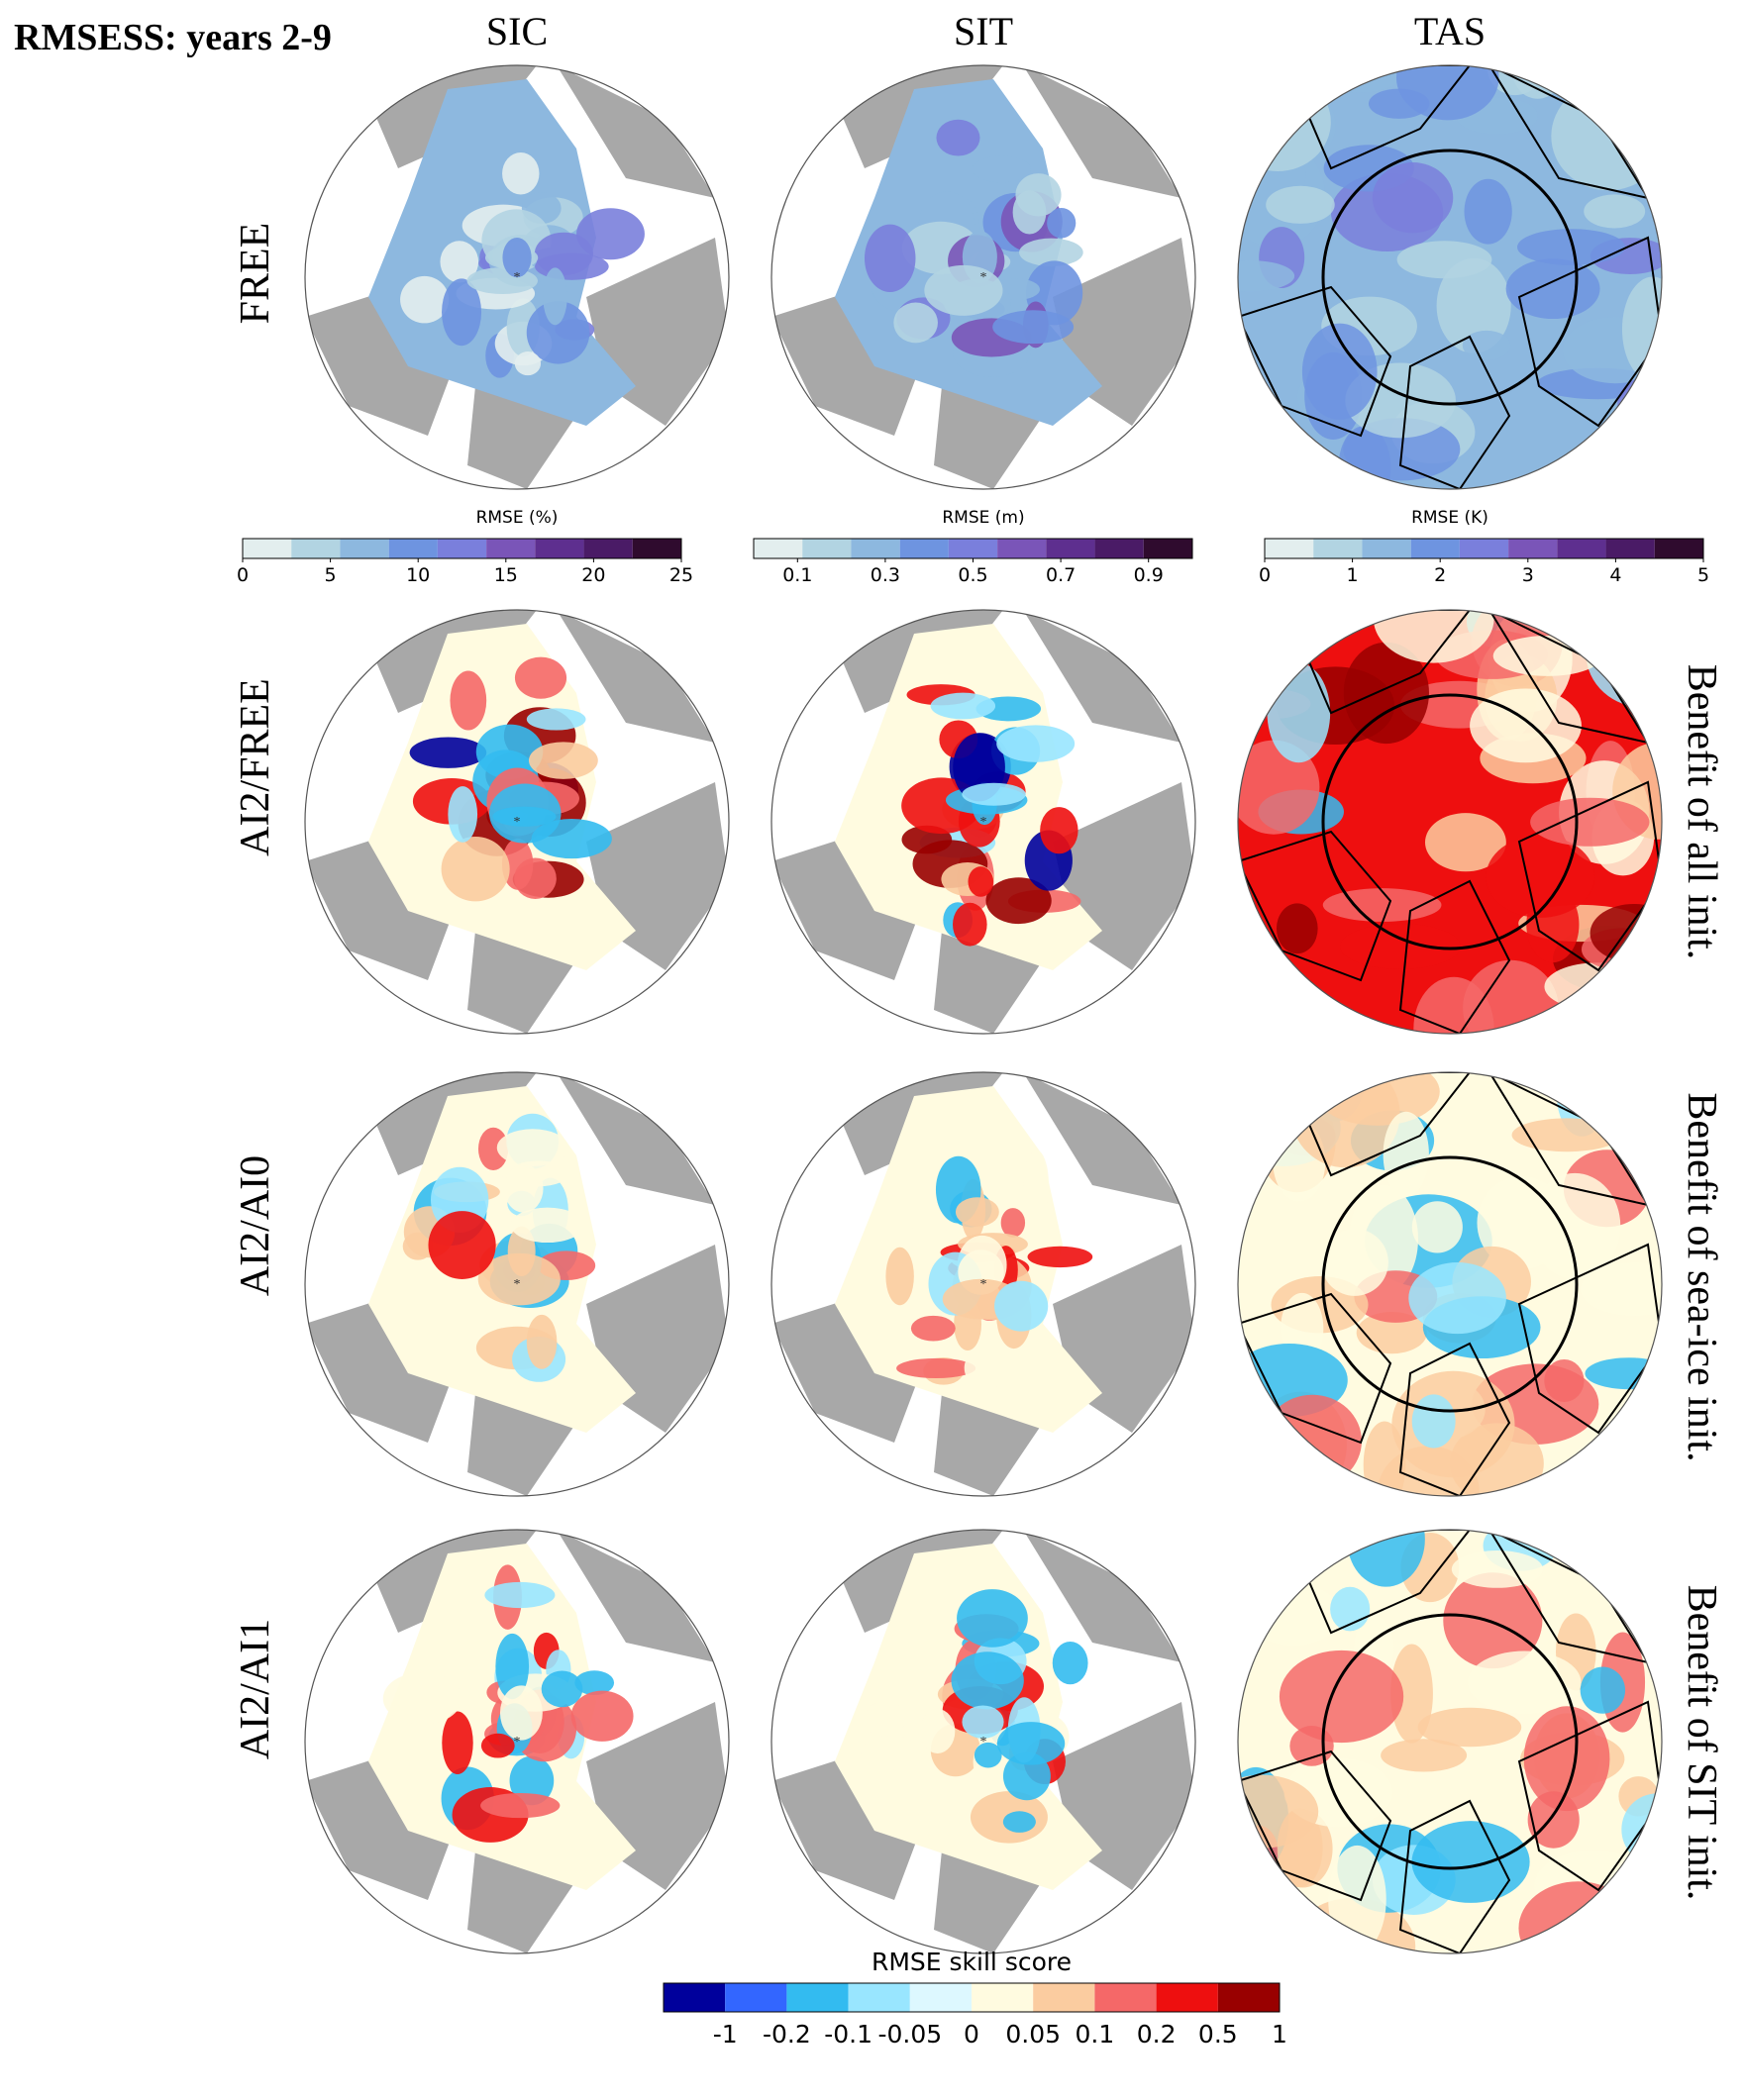 The width and height of the screenshot is (1744, 2100). Describe the element at coordinates (885, 575) in the screenshot. I see `colorbar-tick-label: 0.3` at that location.